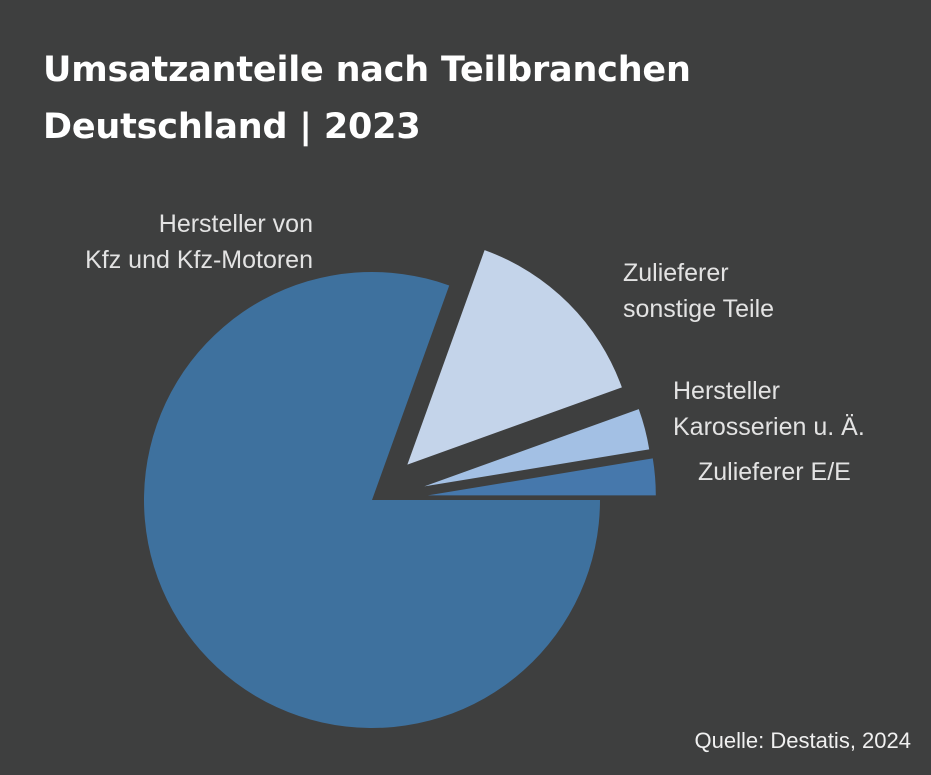  What do you see at coordinates (699, 309) in the screenshot?
I see `slice-label-zulieferer-sonstige-line-2: sonstige Teile` at bounding box center [699, 309].